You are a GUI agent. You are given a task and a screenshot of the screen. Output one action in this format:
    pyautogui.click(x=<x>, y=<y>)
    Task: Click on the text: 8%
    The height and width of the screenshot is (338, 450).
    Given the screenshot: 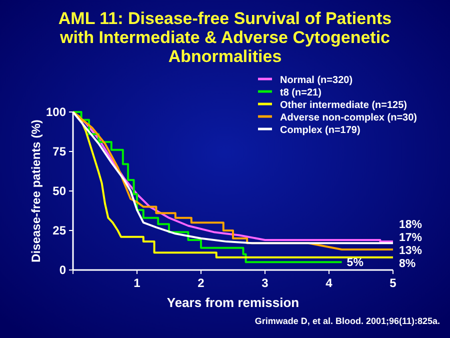 What is the action you would take?
    pyautogui.click(x=407, y=264)
    